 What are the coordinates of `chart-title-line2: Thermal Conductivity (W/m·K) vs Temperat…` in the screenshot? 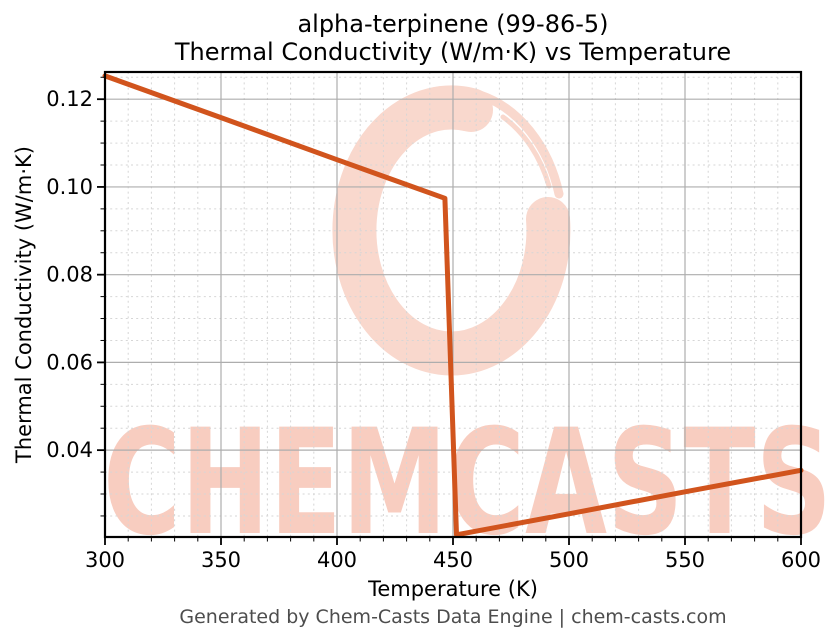 It's located at (453, 52).